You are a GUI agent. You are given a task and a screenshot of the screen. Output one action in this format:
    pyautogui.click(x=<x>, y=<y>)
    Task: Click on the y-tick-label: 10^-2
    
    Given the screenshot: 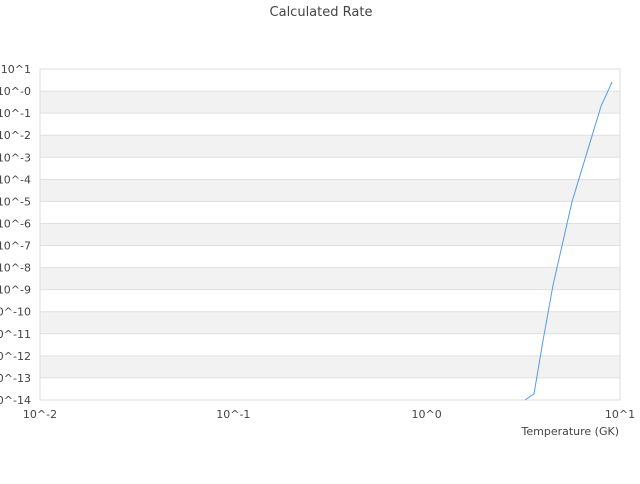 What is the action you would take?
    pyautogui.click(x=15, y=135)
    